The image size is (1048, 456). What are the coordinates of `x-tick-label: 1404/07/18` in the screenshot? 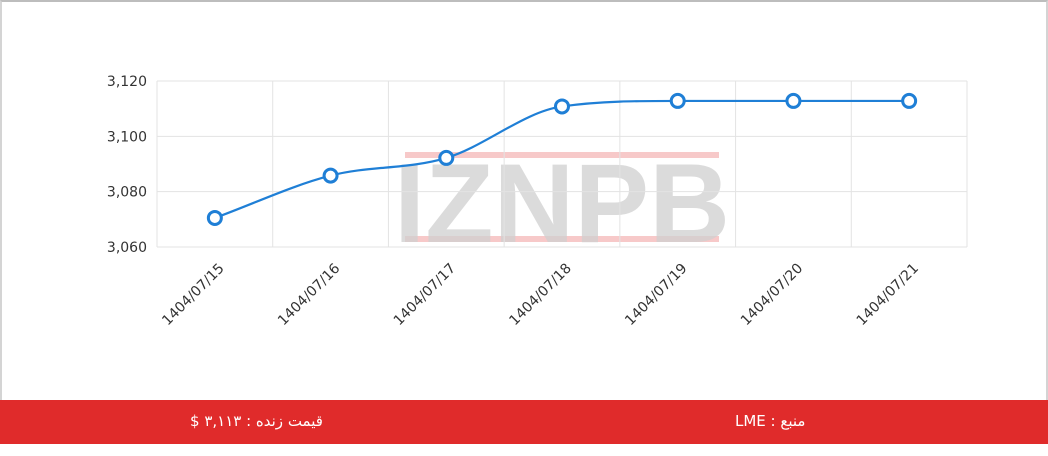 It's located at (540, 295).